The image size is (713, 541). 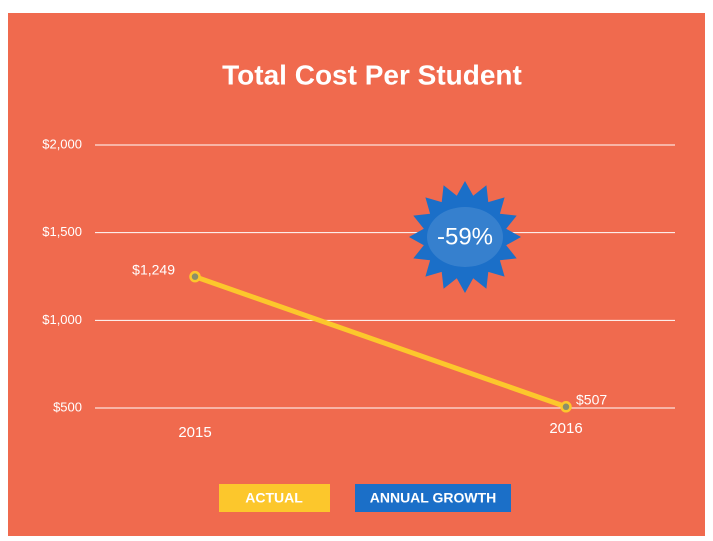 I want to click on annotation-inner, so click(x=465, y=237).